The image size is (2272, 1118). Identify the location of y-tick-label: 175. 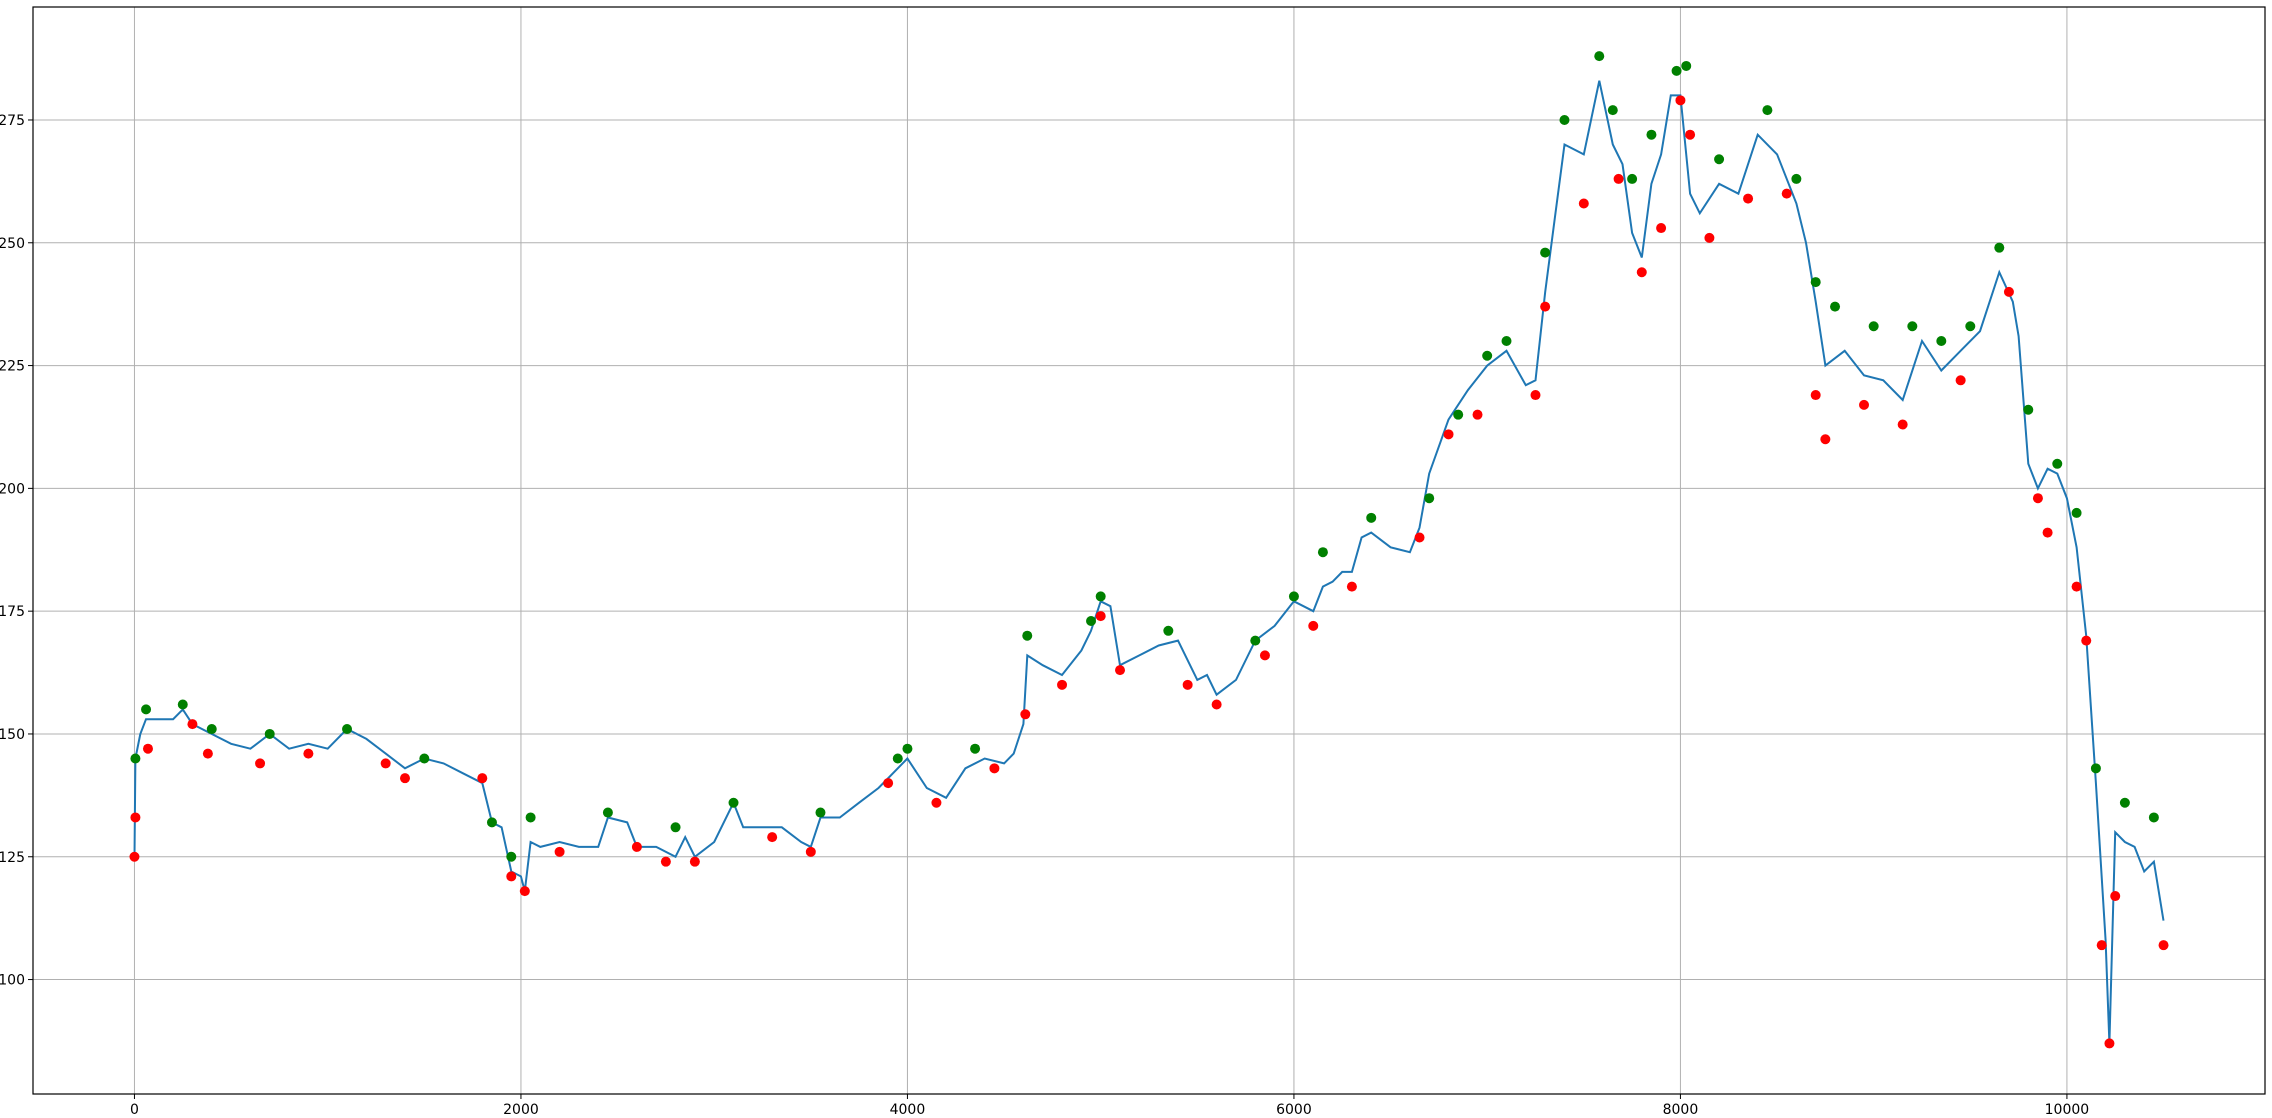
(12, 612).